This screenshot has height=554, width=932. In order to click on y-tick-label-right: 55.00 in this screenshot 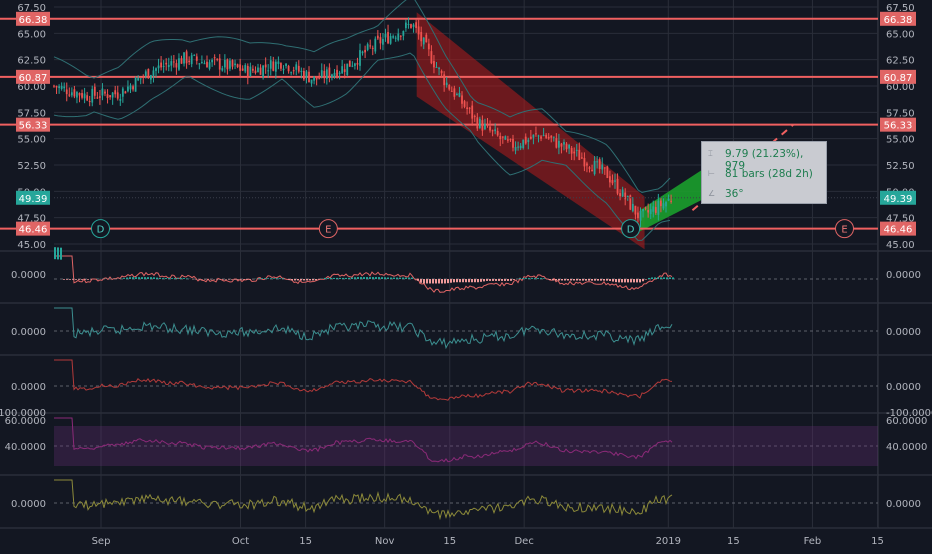, I will do `click(900, 140)`.